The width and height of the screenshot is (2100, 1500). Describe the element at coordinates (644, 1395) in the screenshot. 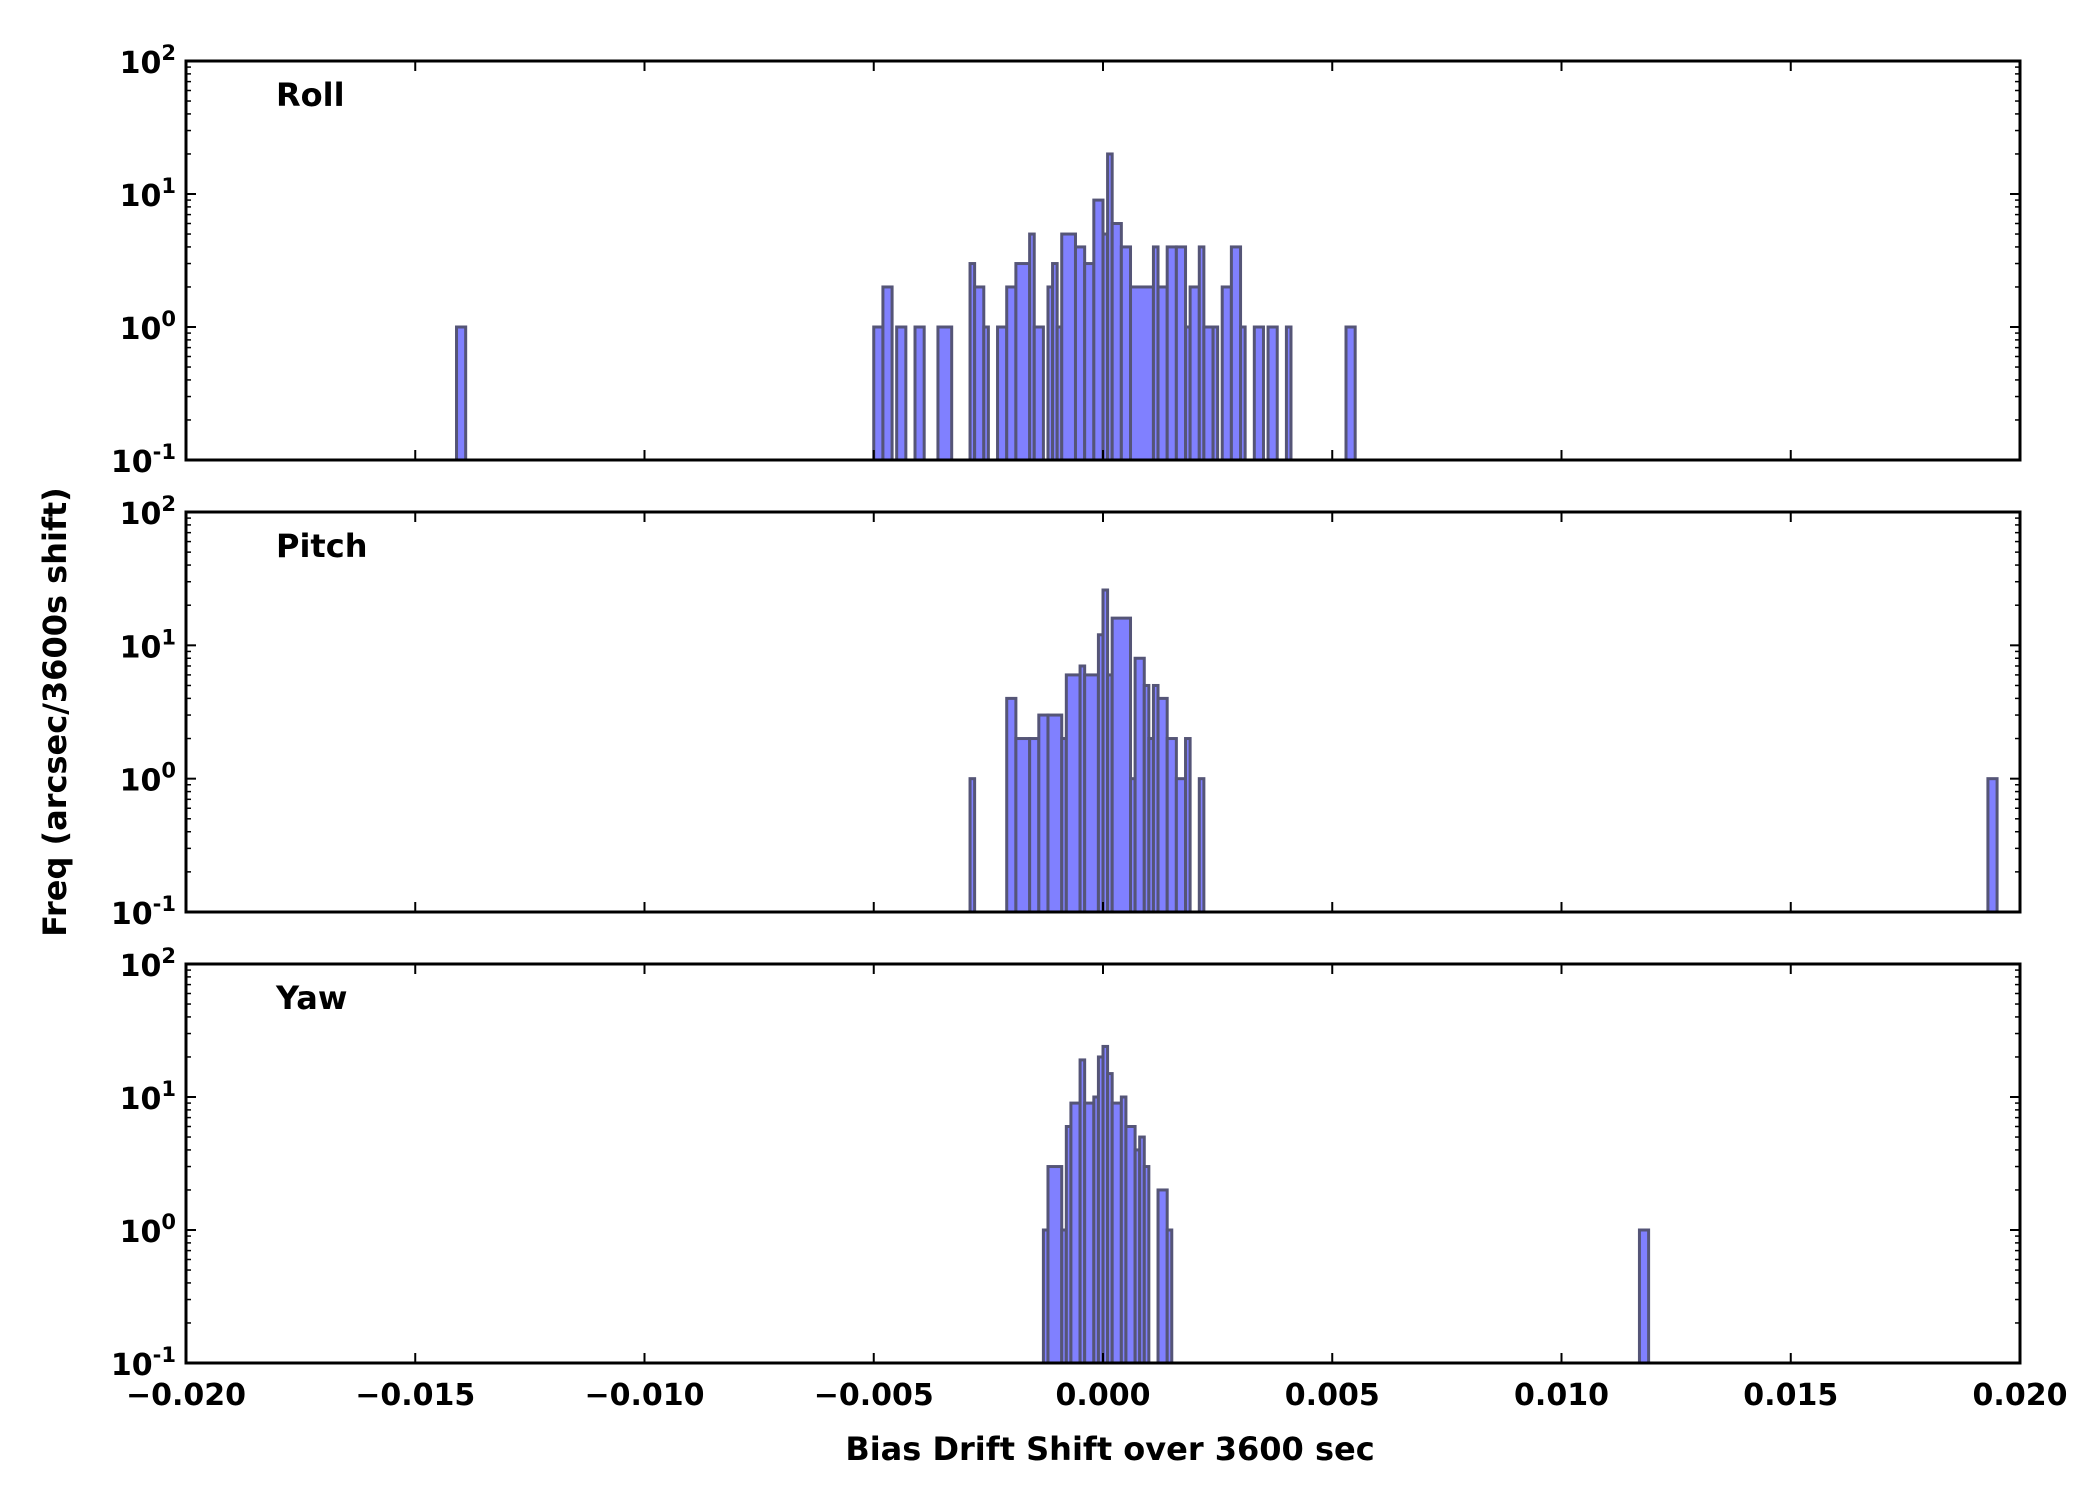

I see `x-tick-label: −0.010` at that location.